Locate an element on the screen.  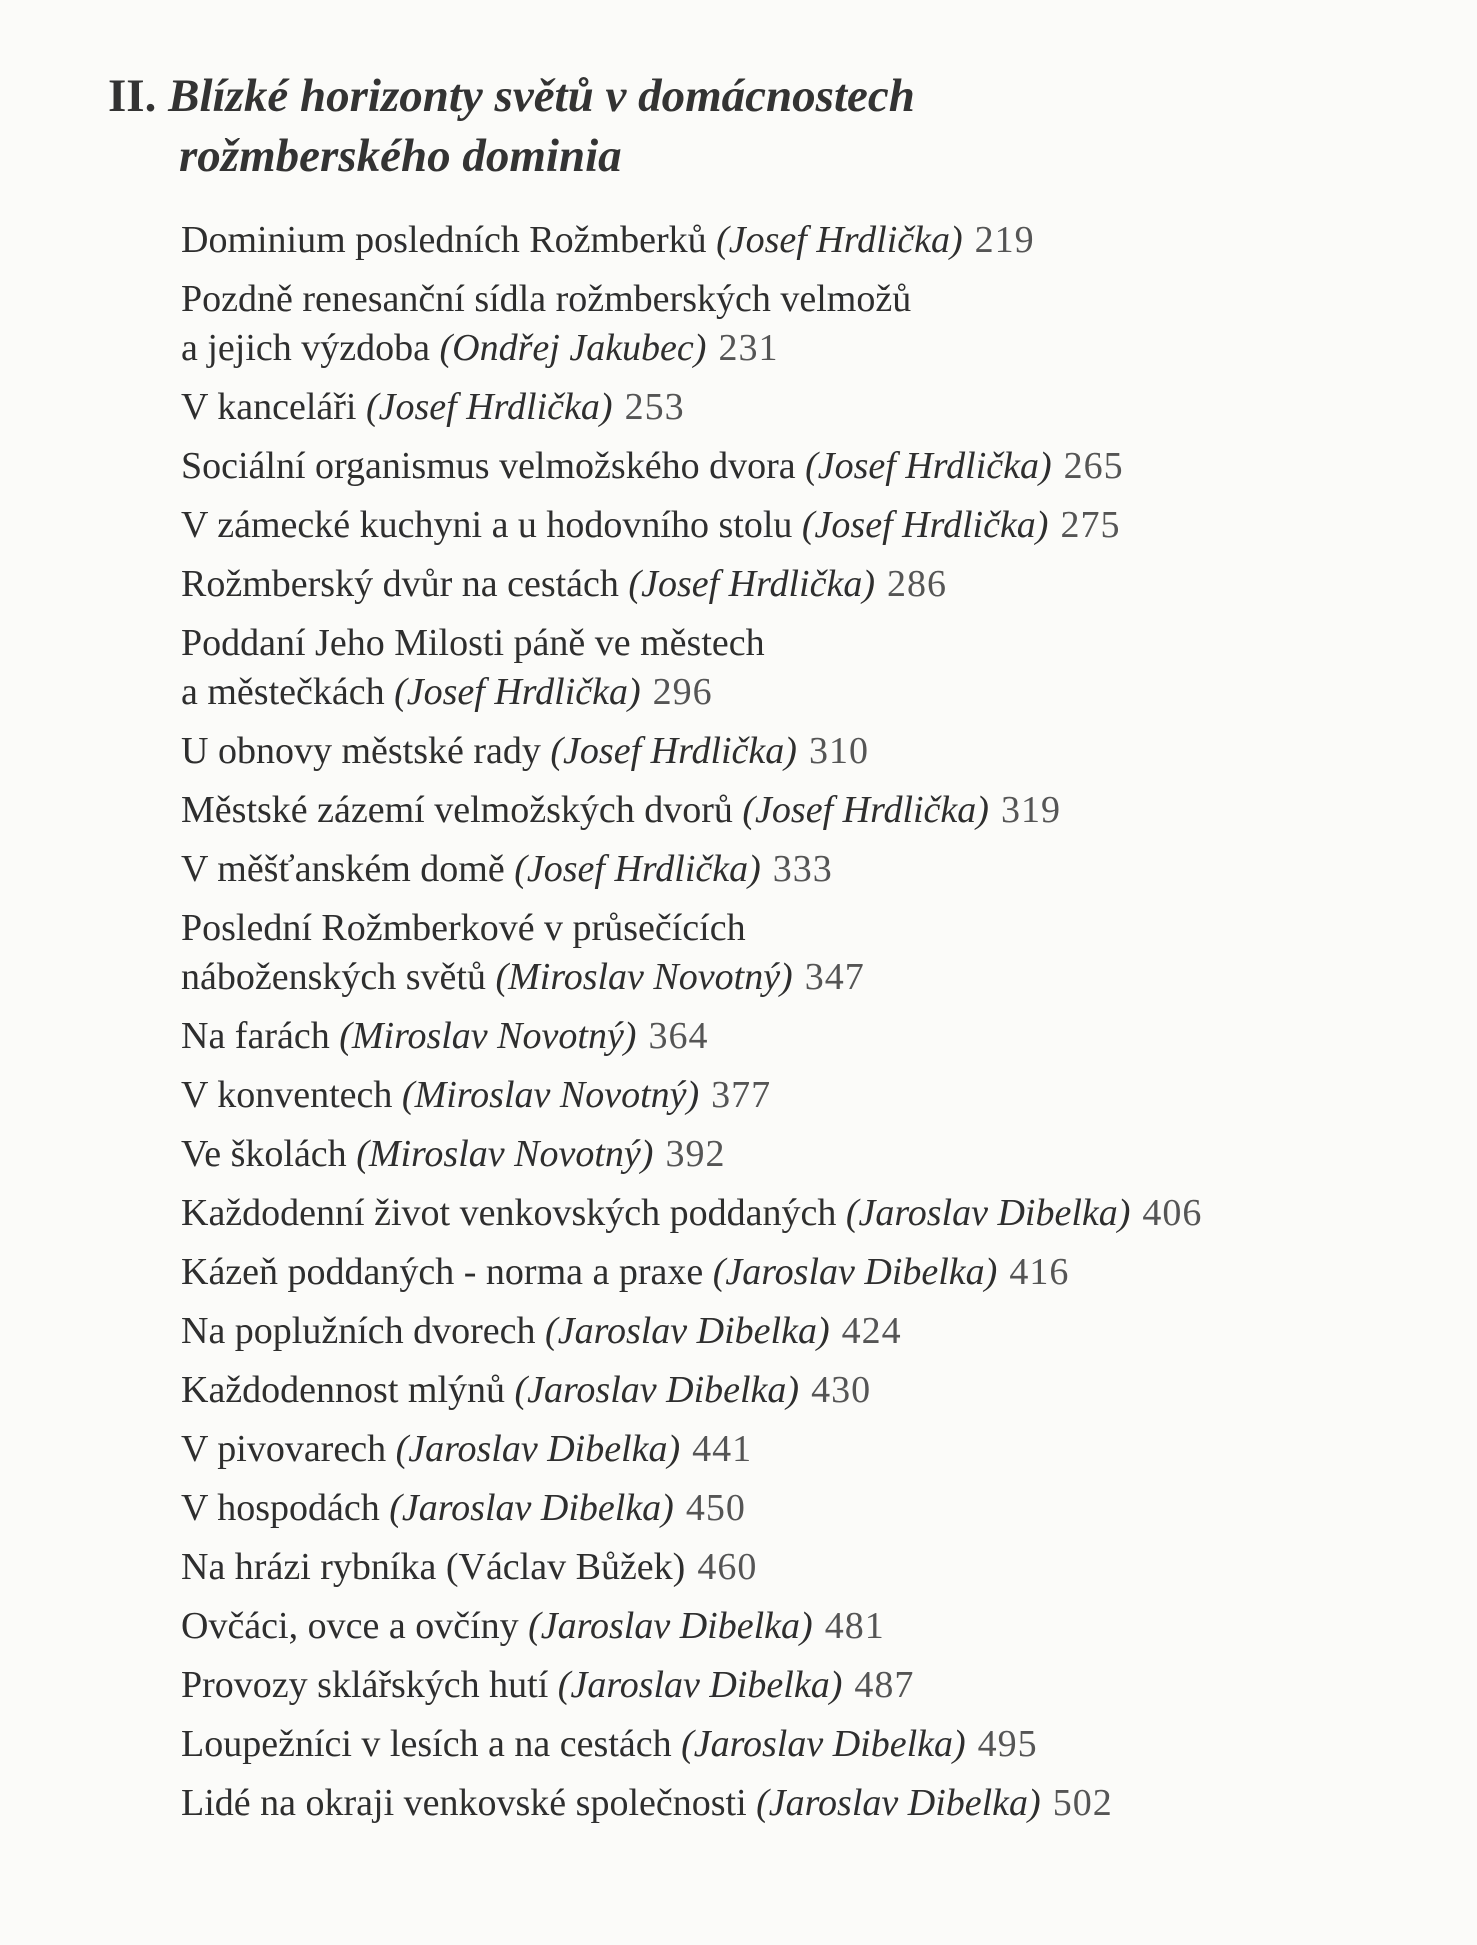
entry-title-line: Poddaní Jeho Milosti páně ve městech is located at coordinates (691, 643).